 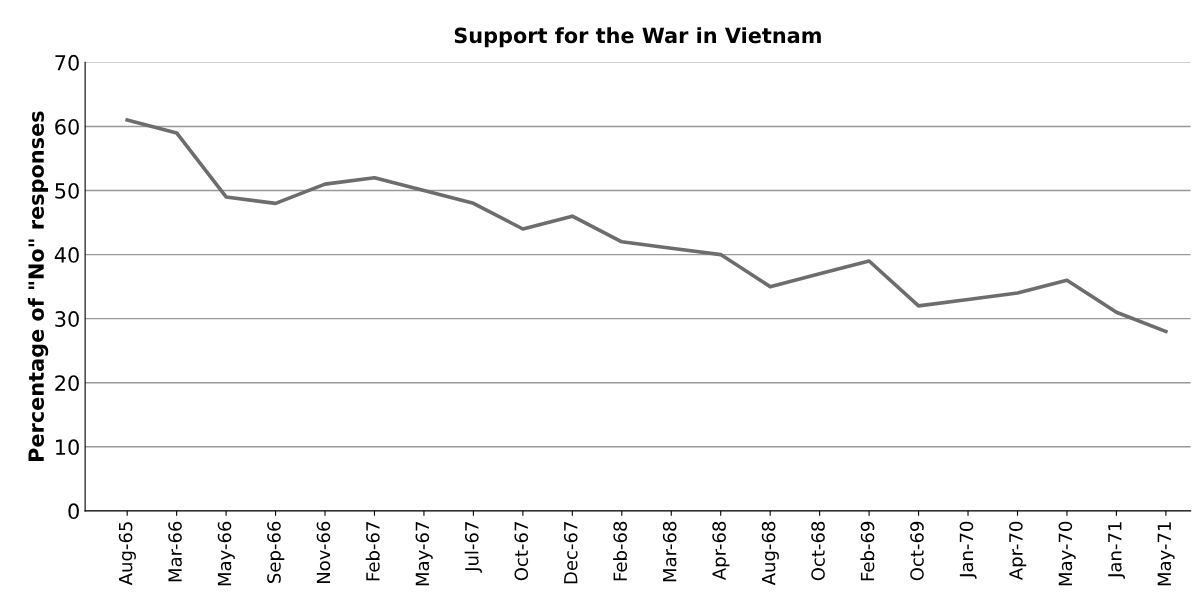 What do you see at coordinates (38, 286) in the screenshot?
I see `y-axis-title: Percentage of "No" responses` at bounding box center [38, 286].